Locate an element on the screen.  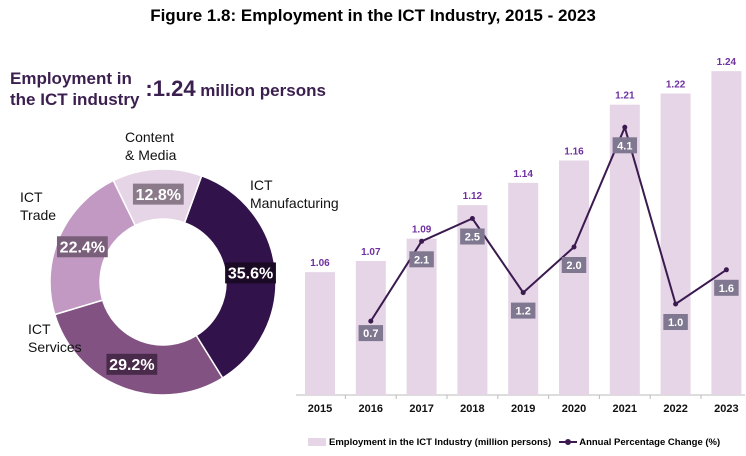
slice-value-label: 35.6% is located at coordinates (250, 274).